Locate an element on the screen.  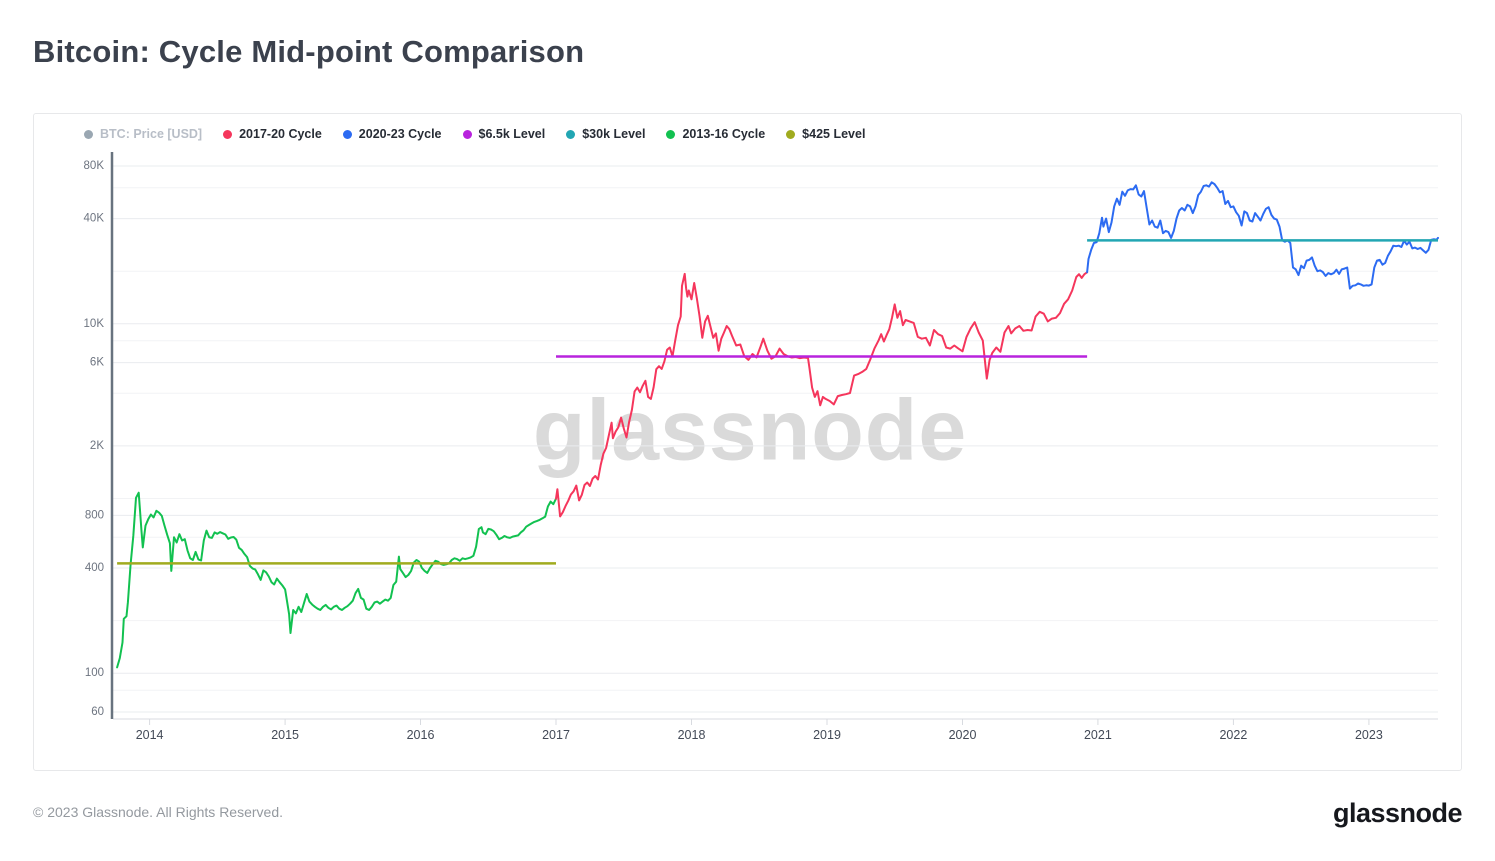
y-axis-label: 400 is located at coordinates (94, 568).